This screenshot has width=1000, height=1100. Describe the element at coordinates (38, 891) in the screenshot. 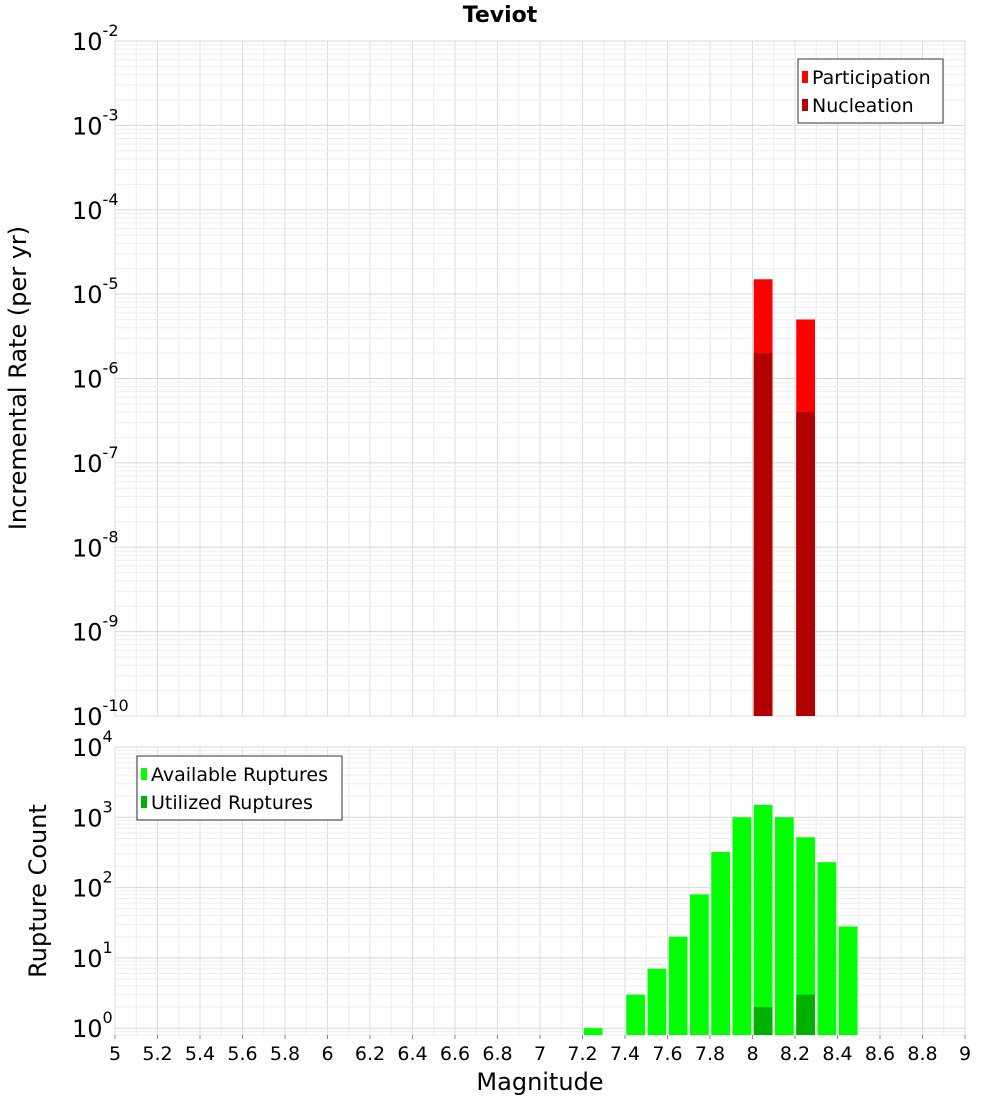

I see `bottom-y-axis-label: Rupture Count` at that location.